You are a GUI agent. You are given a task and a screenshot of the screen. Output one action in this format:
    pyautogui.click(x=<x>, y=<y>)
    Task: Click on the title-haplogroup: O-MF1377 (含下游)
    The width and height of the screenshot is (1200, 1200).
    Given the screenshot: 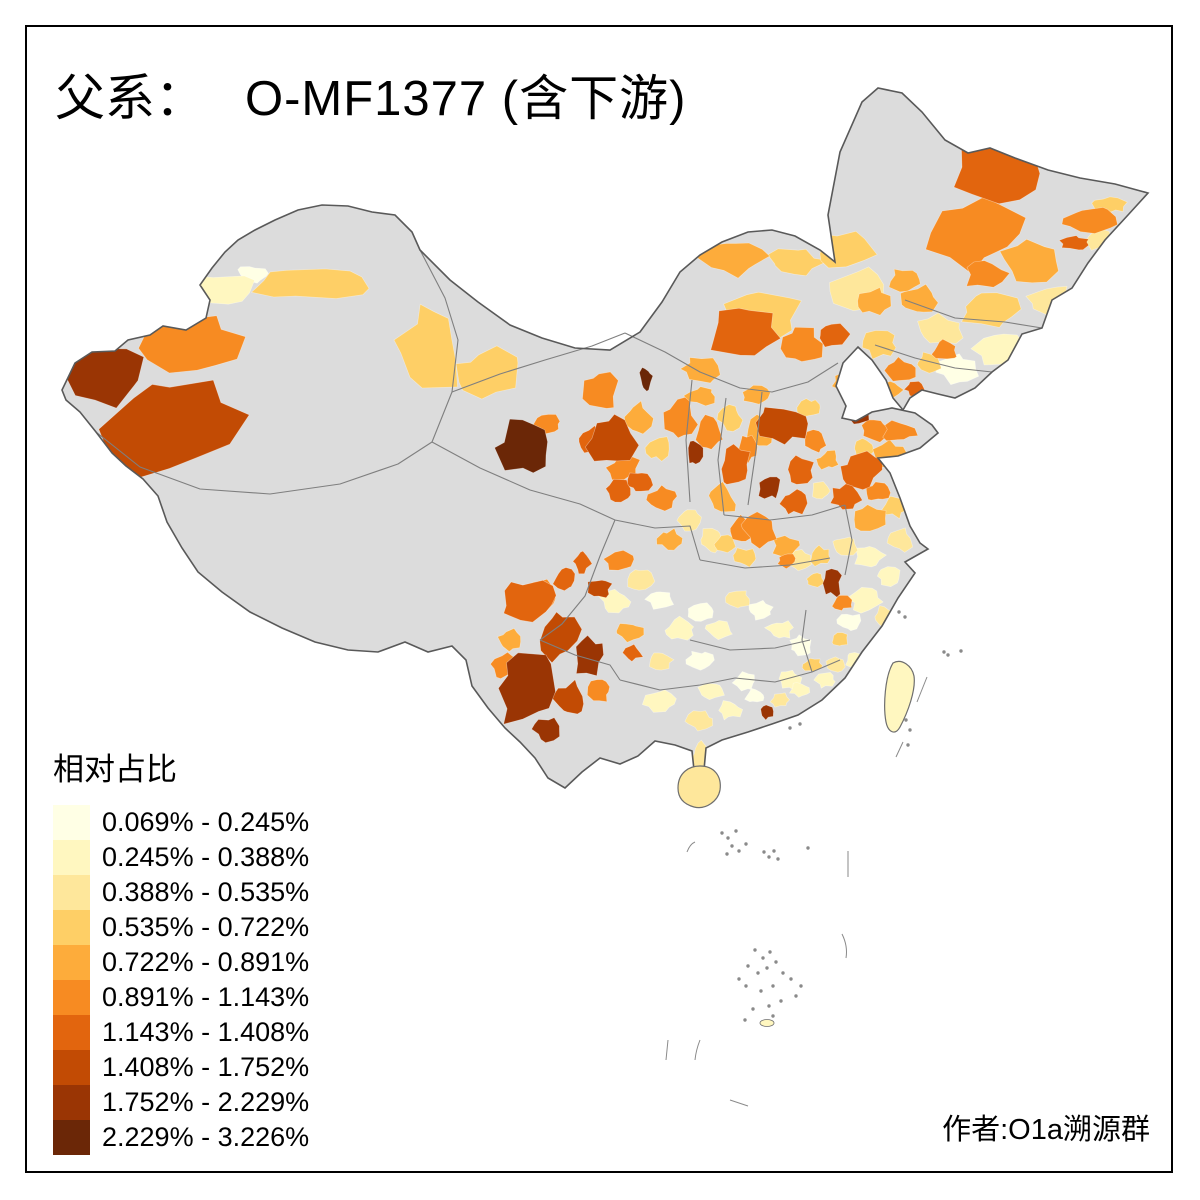 What is the action you would take?
    pyautogui.click(x=466, y=99)
    